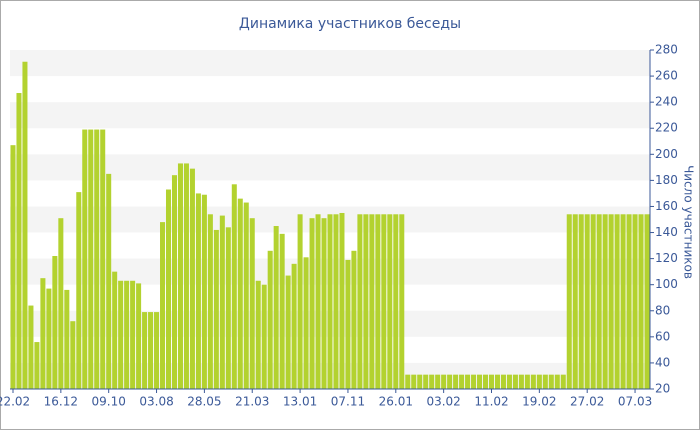 The height and width of the screenshot is (430, 700). Describe the element at coordinates (587, 402) in the screenshot. I see `x-tick-label: 27.02` at that location.